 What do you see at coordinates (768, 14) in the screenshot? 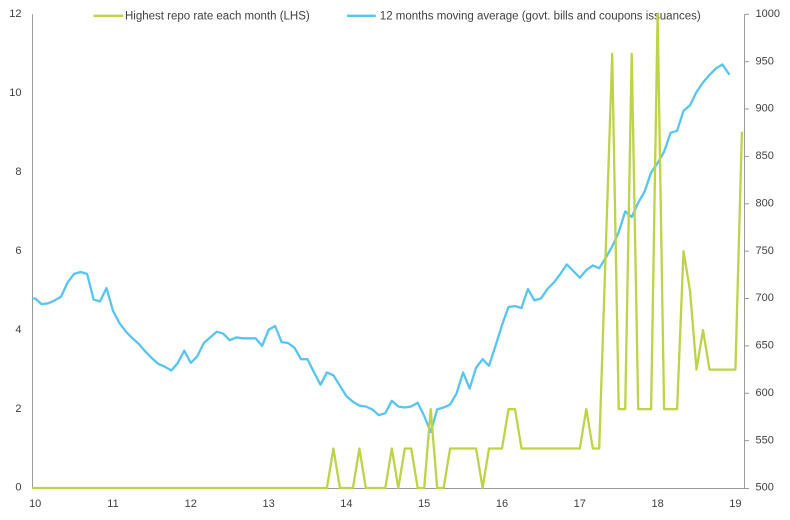
I see `svg-text: 1000` at bounding box center [768, 14].